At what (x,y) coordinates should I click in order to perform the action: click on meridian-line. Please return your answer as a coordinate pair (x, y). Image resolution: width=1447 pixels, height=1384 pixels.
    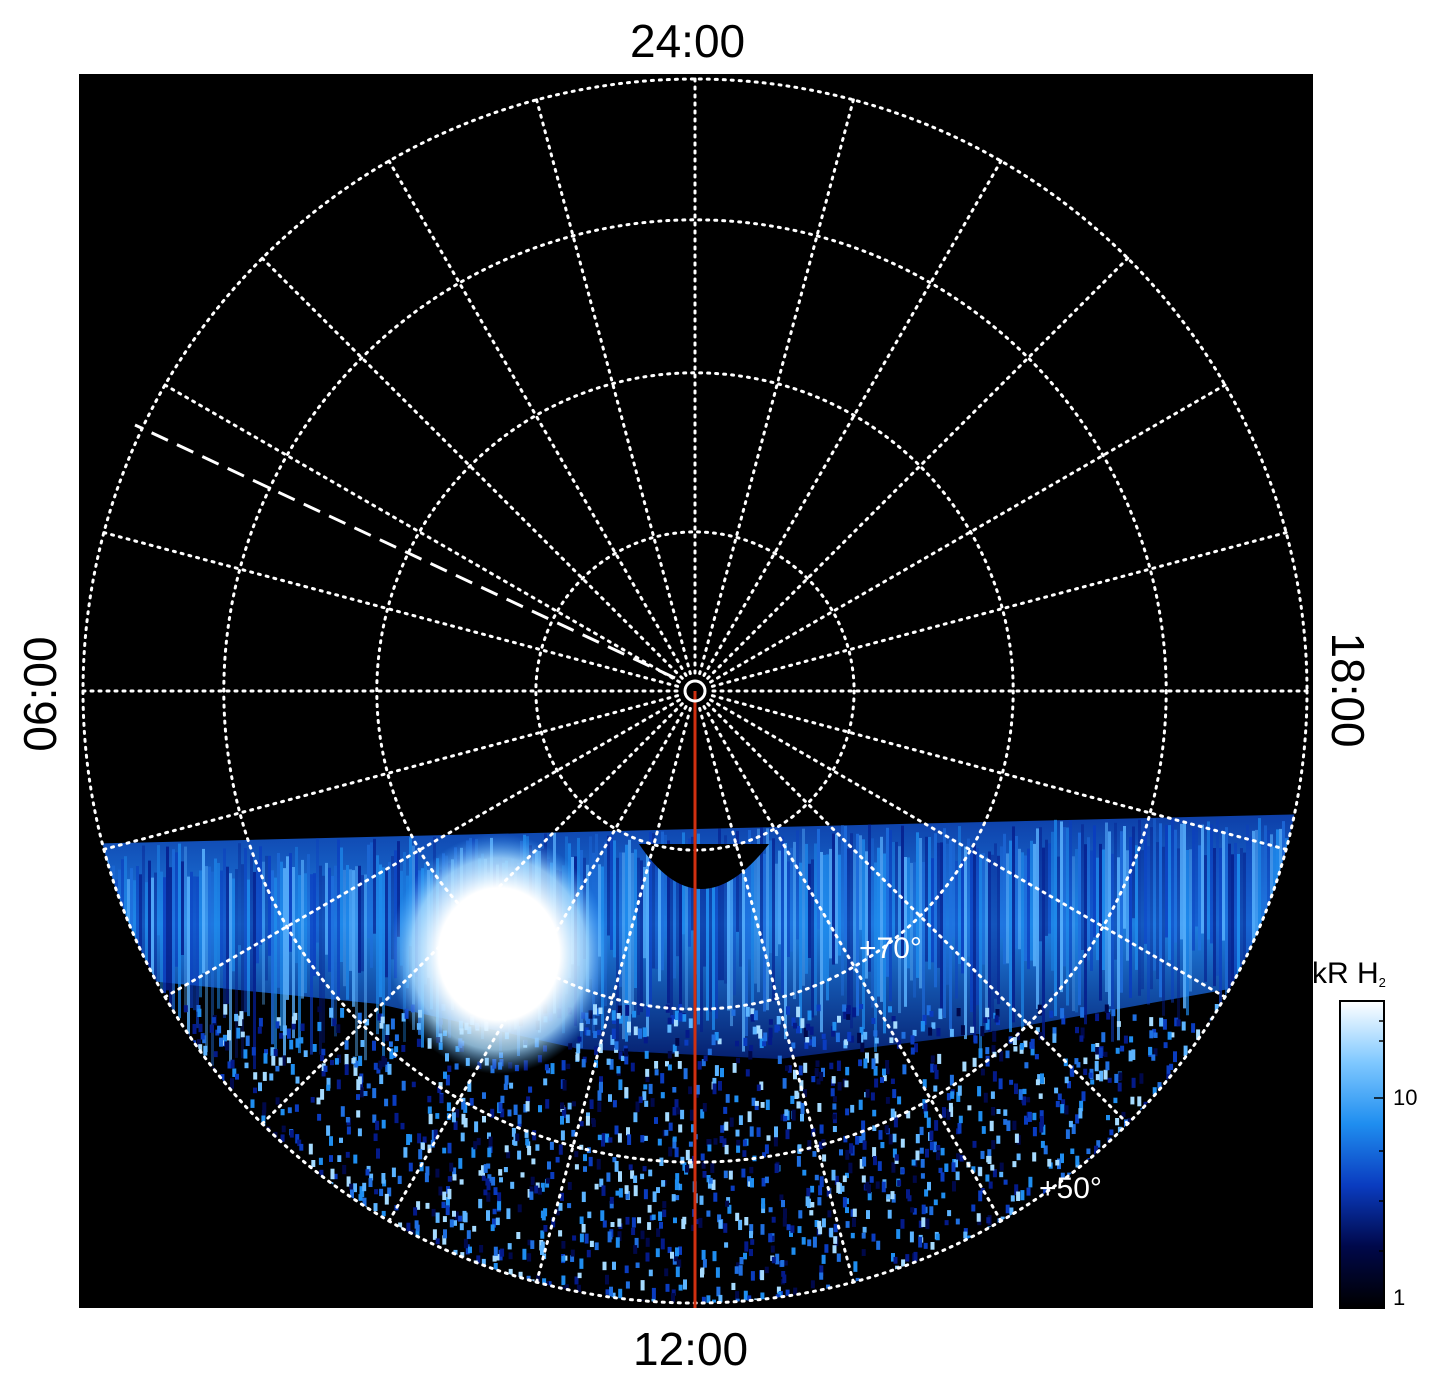
    Looking at the image, I should click on (422, 848).